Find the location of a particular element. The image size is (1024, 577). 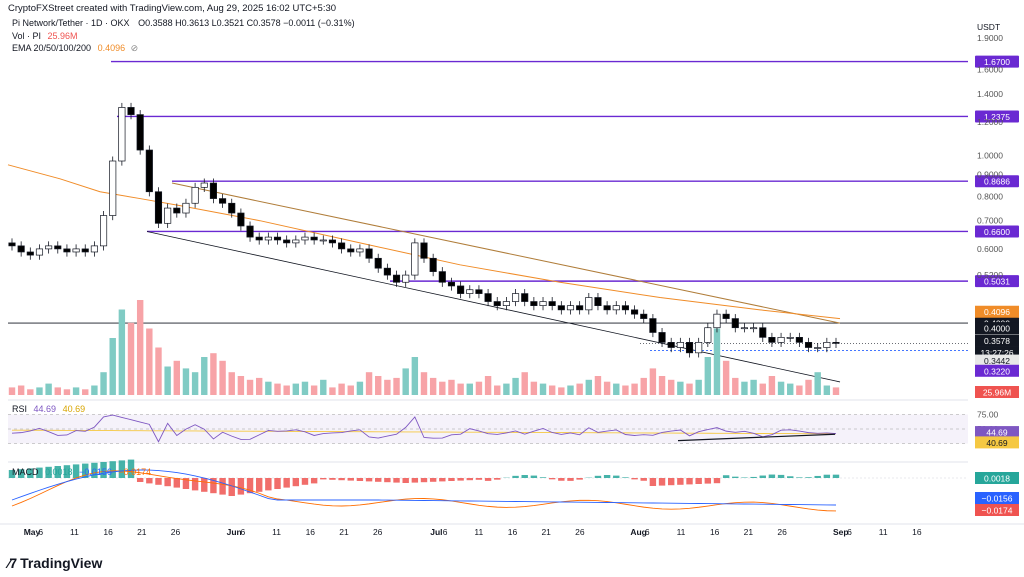

time-tick: 26 is located at coordinates (378, 532).